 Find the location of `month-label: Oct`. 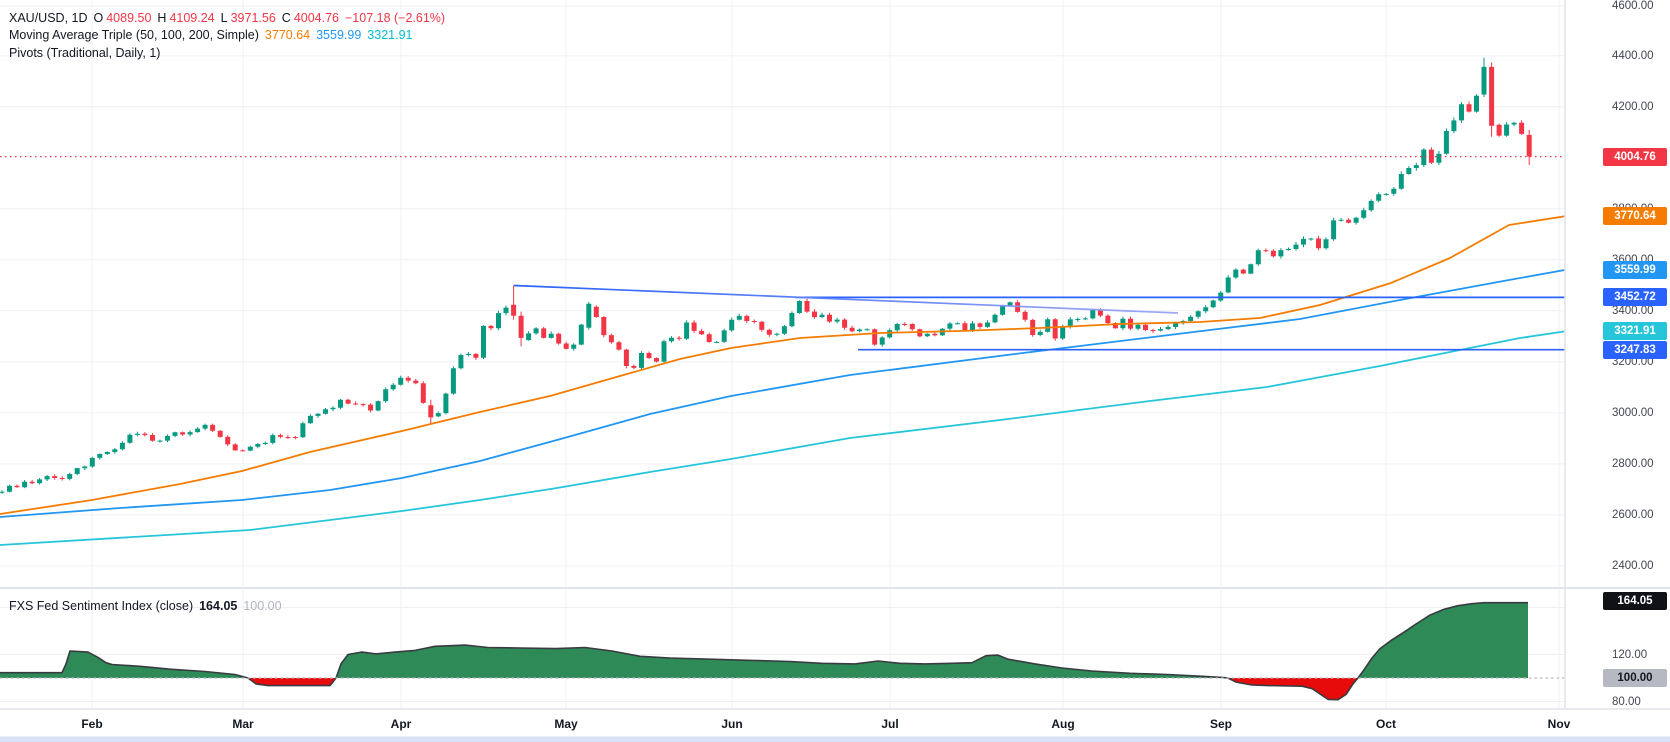

month-label: Oct is located at coordinates (1386, 724).